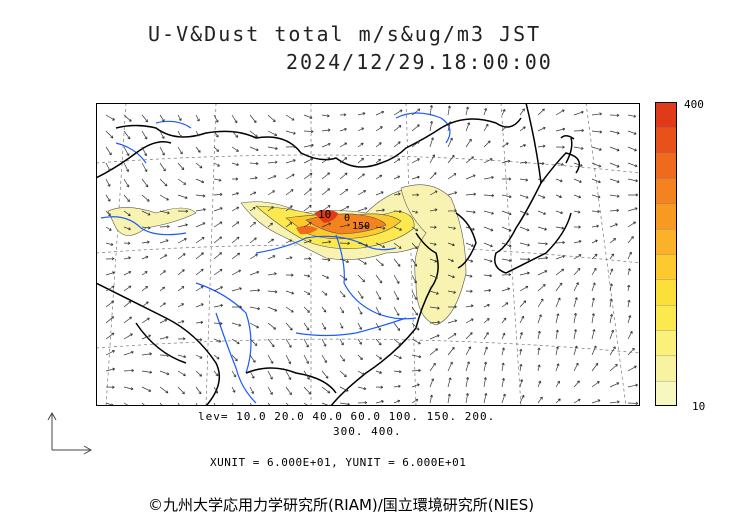 The height and width of the screenshot is (532, 752). I want to click on colorbar-min-label: 10, so click(699, 406).